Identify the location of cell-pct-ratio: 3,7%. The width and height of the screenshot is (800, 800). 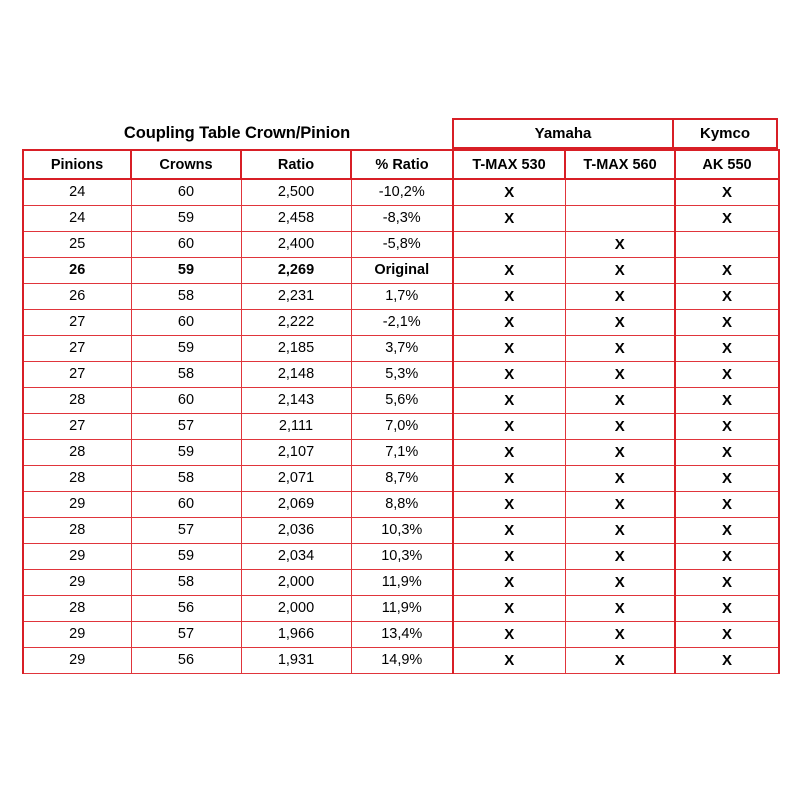
(402, 348).